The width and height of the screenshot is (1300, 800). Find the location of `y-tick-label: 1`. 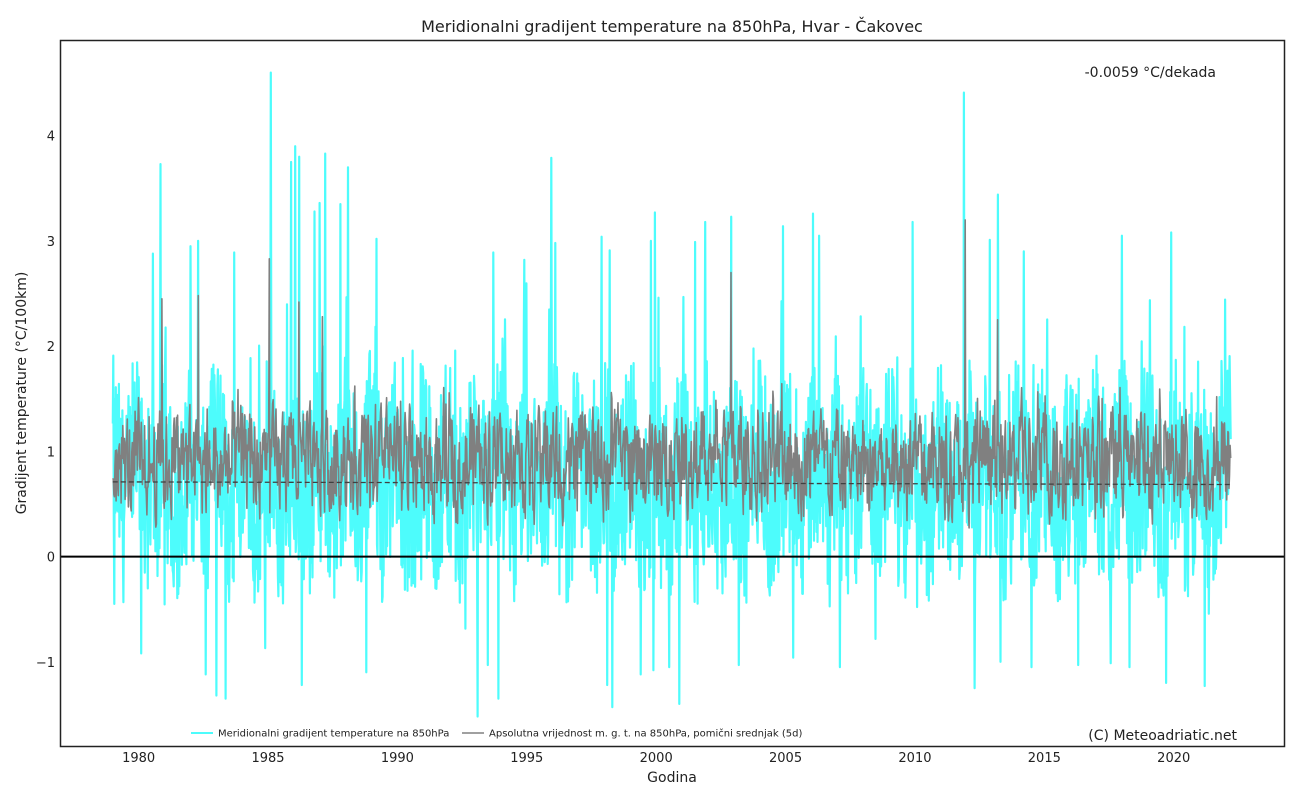

y-tick-label: 1 is located at coordinates (51, 452).